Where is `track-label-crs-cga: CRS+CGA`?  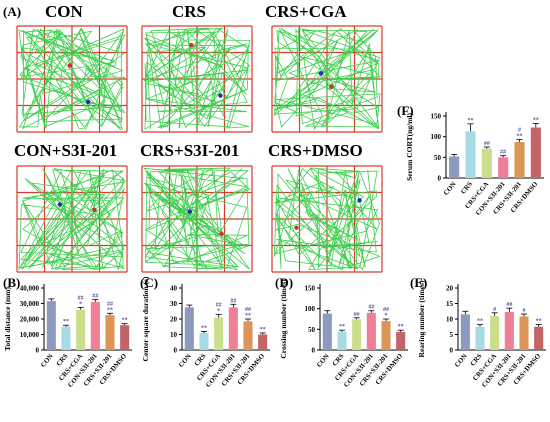
track-label-crs-cga: CRS+CGA is located at coordinates (306, 11).